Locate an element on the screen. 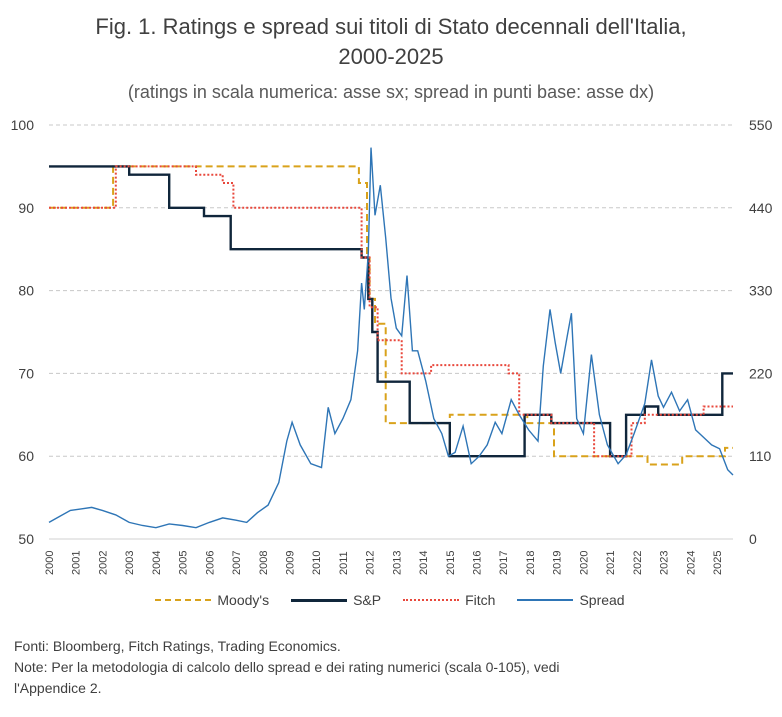 The height and width of the screenshot is (717, 782). y-left-tick-label: 90 is located at coordinates (26, 208).